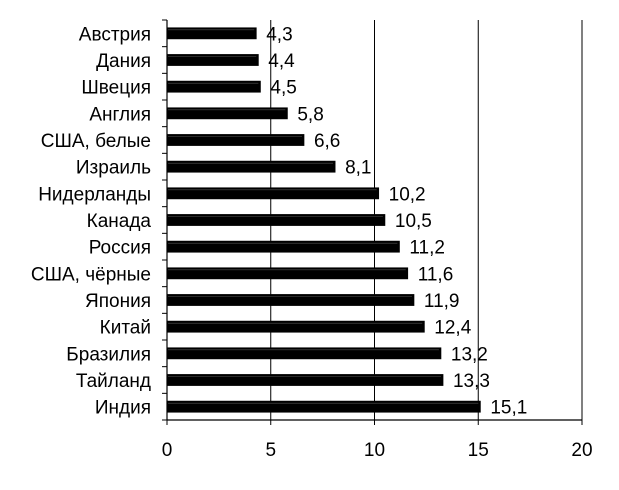  I want to click on value-label: 12,4, so click(452, 328).